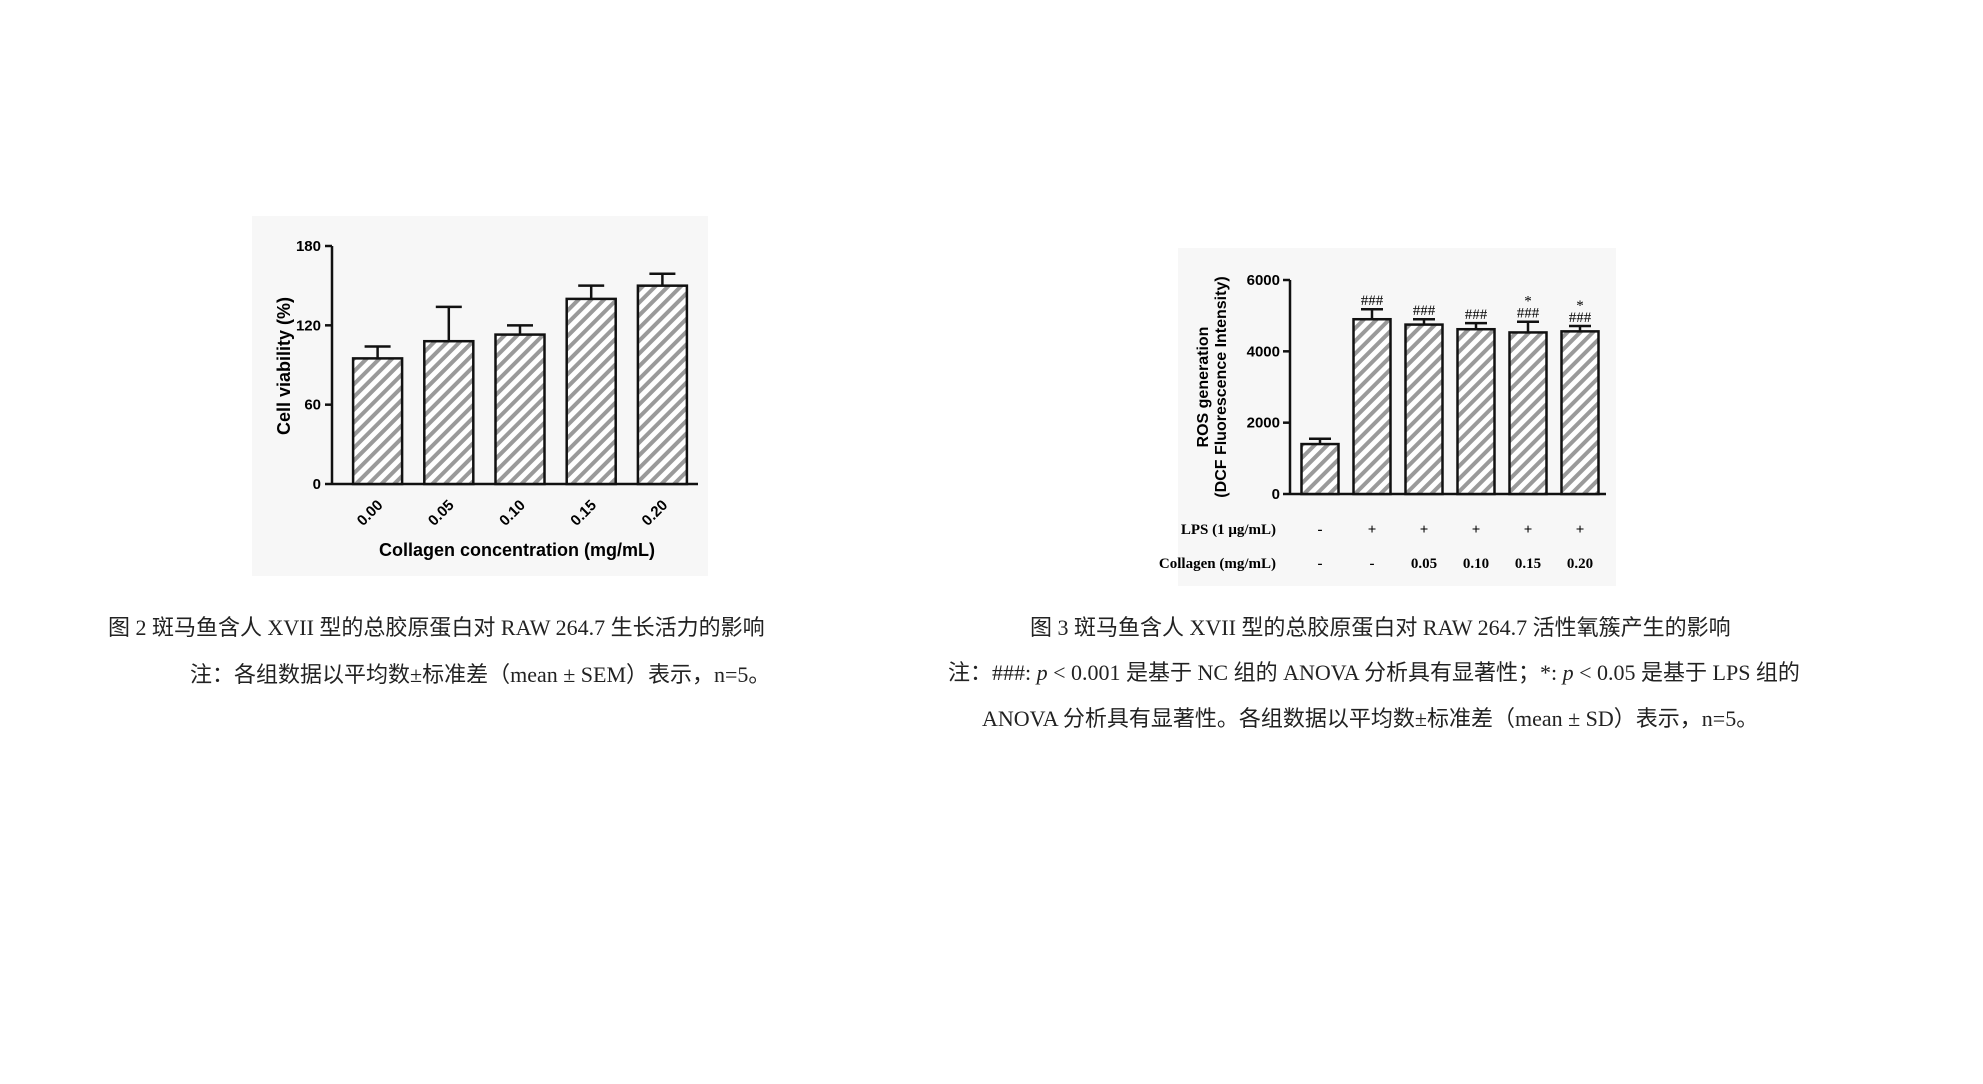  I want to click on condition-value: 0.15, so click(1528, 564).